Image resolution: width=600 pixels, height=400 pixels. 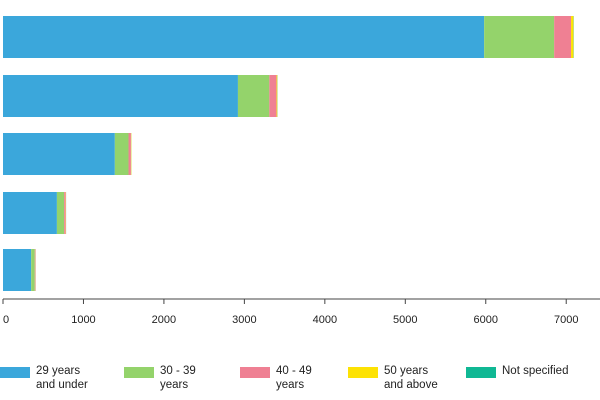 What do you see at coordinates (30, 213) in the screenshot?
I see `bar-segment-s0-c3` at bounding box center [30, 213].